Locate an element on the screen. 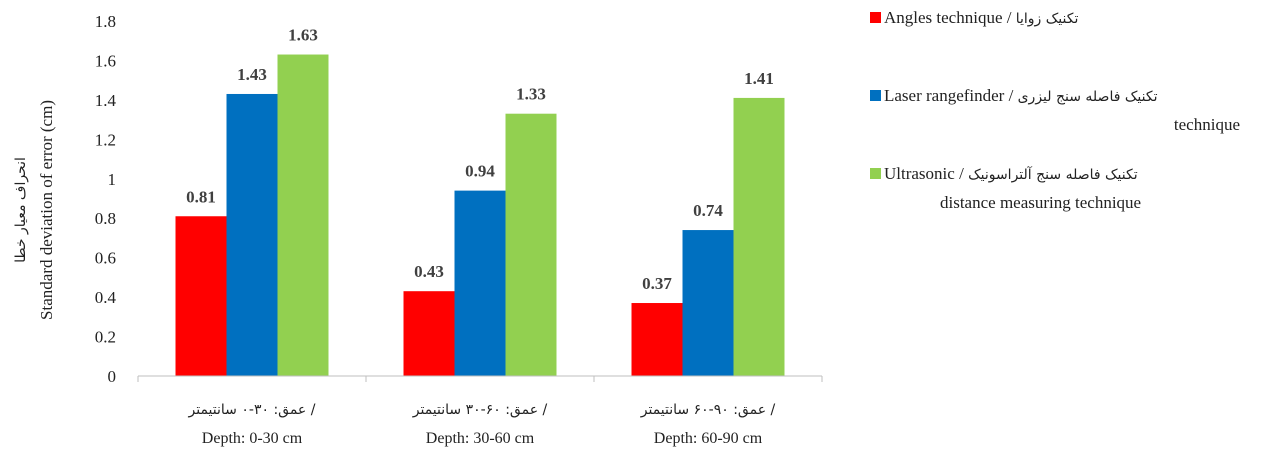 Image resolution: width=1268 pixels, height=451 pixels. category-label: Depth: 0-30 cm is located at coordinates (252, 438).